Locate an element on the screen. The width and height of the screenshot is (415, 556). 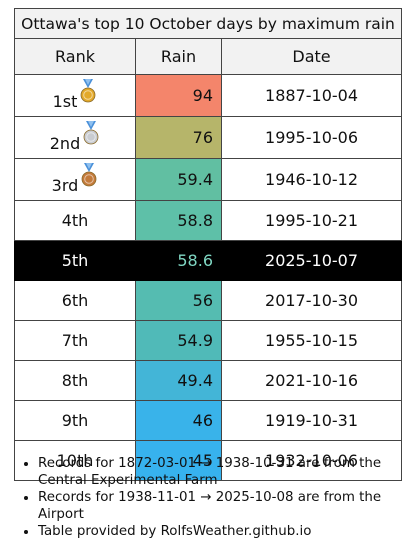
rain-cell: 54.9 is located at coordinates (178, 340).